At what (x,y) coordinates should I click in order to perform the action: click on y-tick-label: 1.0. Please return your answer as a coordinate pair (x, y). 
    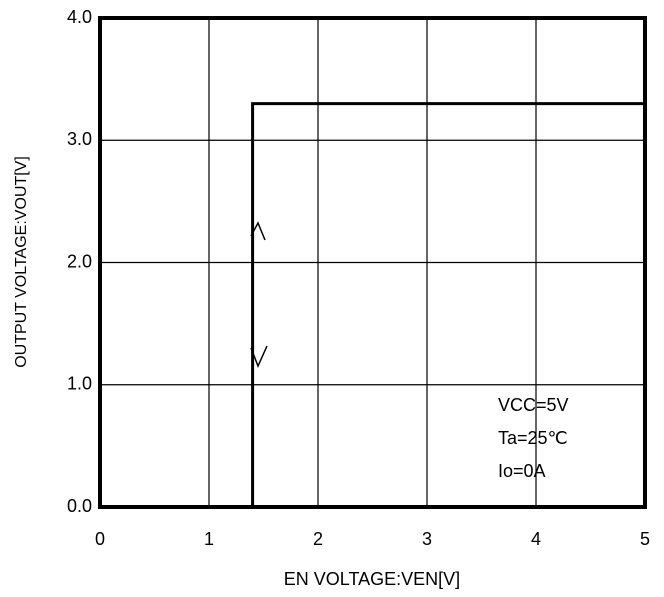
    Looking at the image, I should click on (79, 384).